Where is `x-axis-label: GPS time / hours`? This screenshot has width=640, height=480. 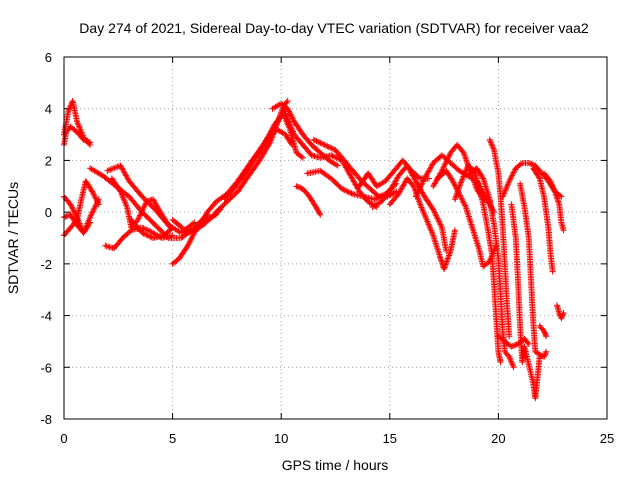 x-axis-label: GPS time / hours is located at coordinates (335, 465).